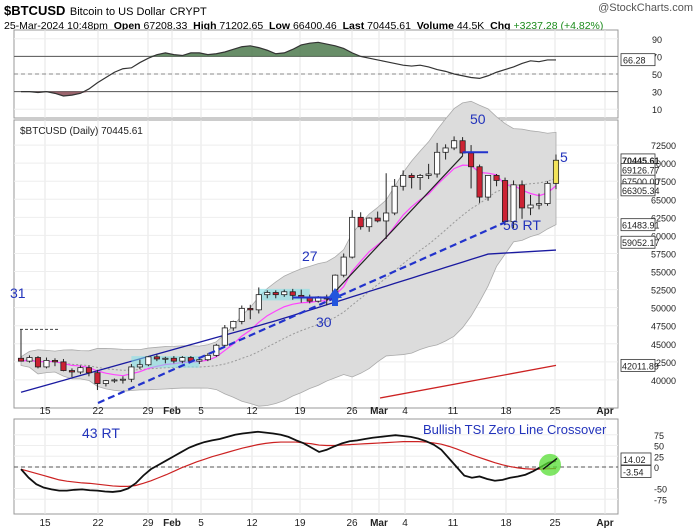  I want to click on rsi-oversold-fill, so click(288, 93).